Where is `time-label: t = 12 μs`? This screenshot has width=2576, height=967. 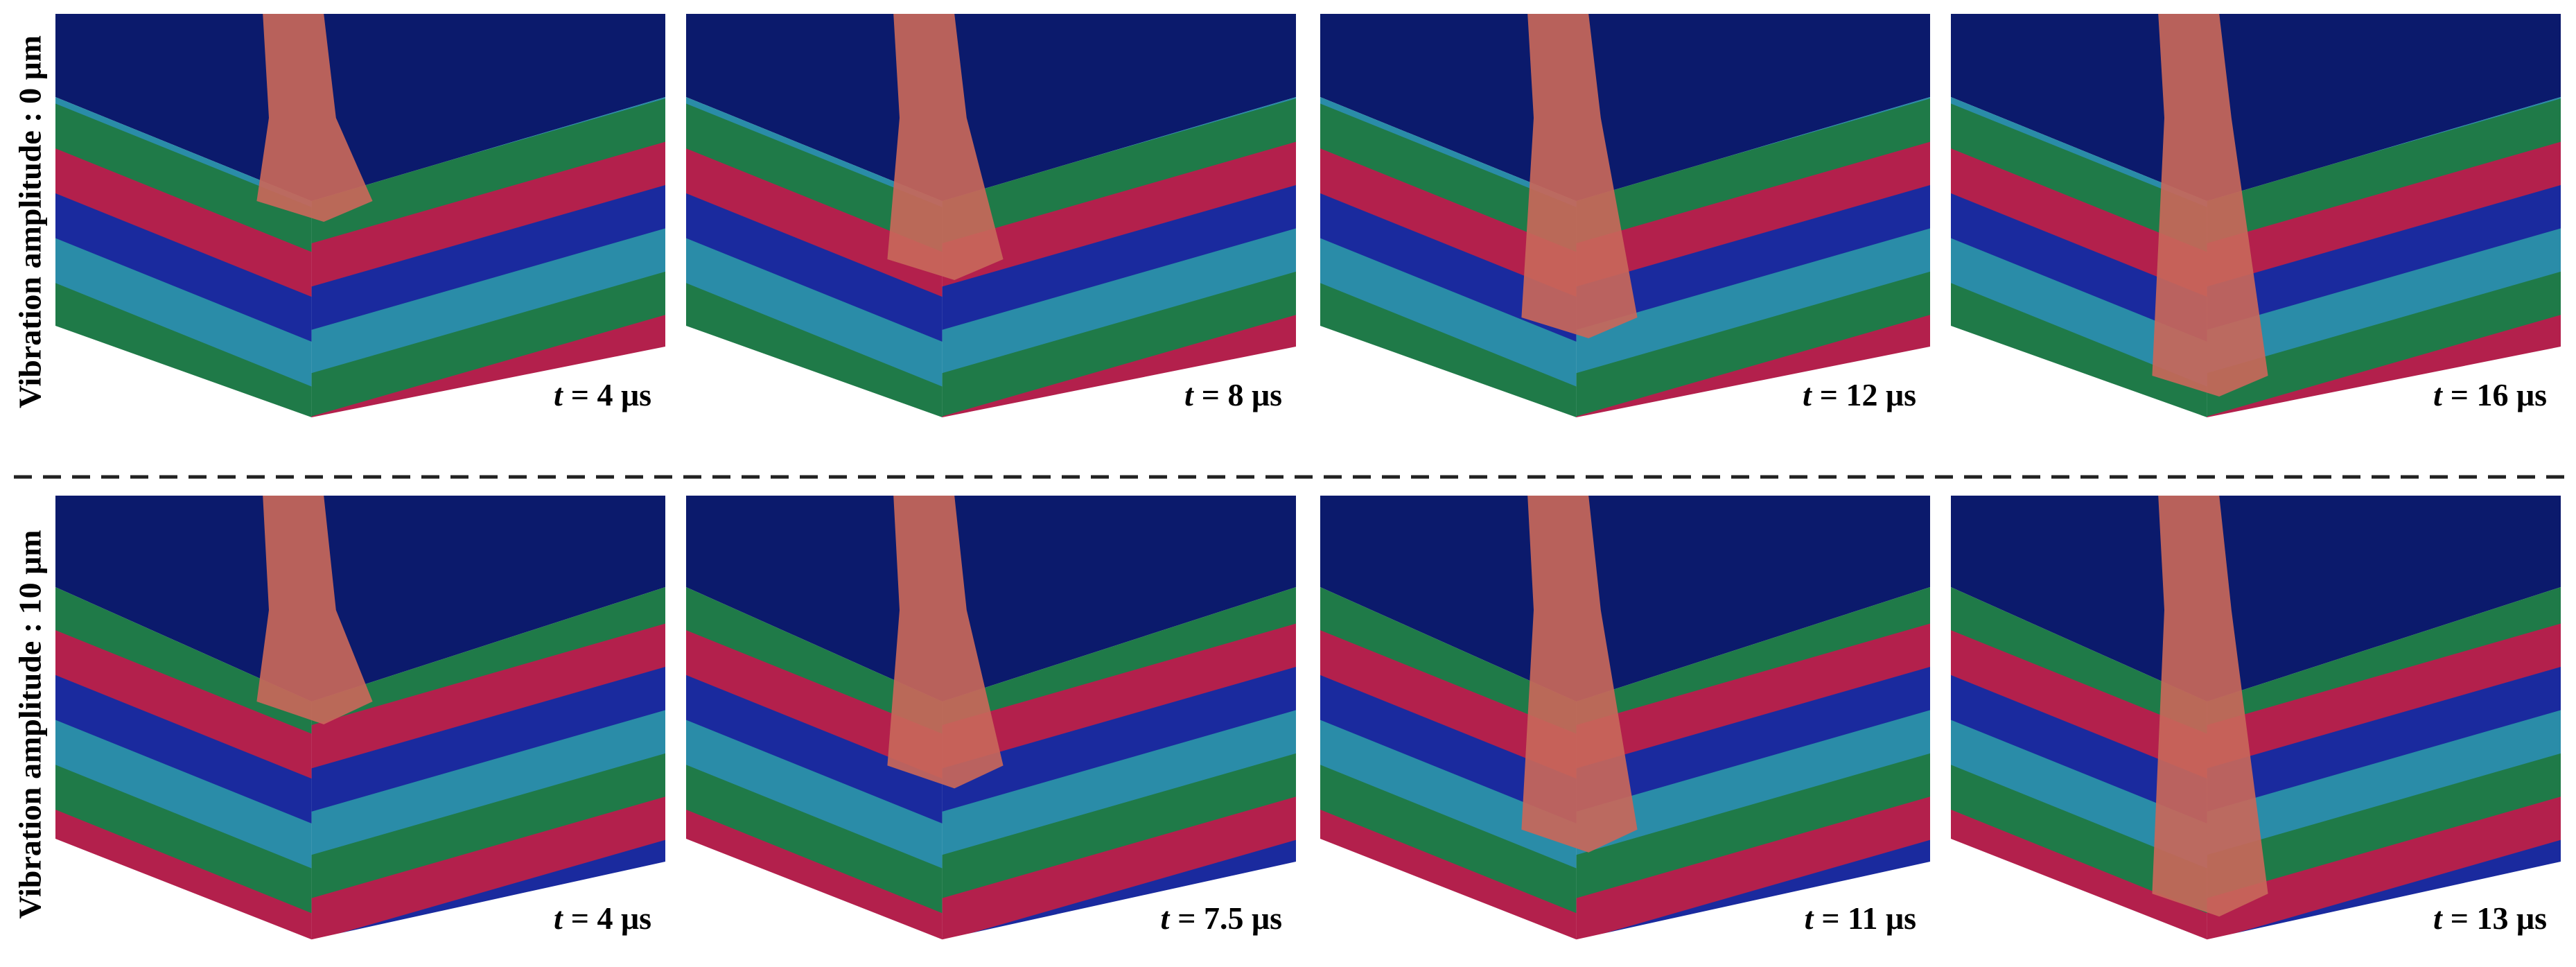 time-label: t = 12 μs is located at coordinates (1859, 394).